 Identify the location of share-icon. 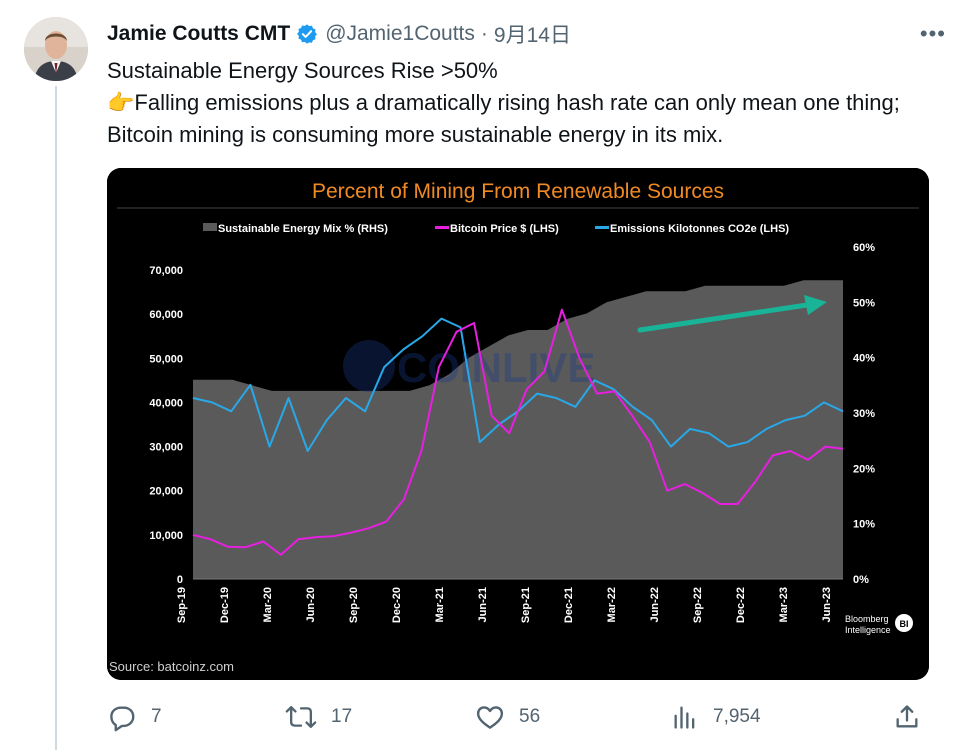
(907, 716).